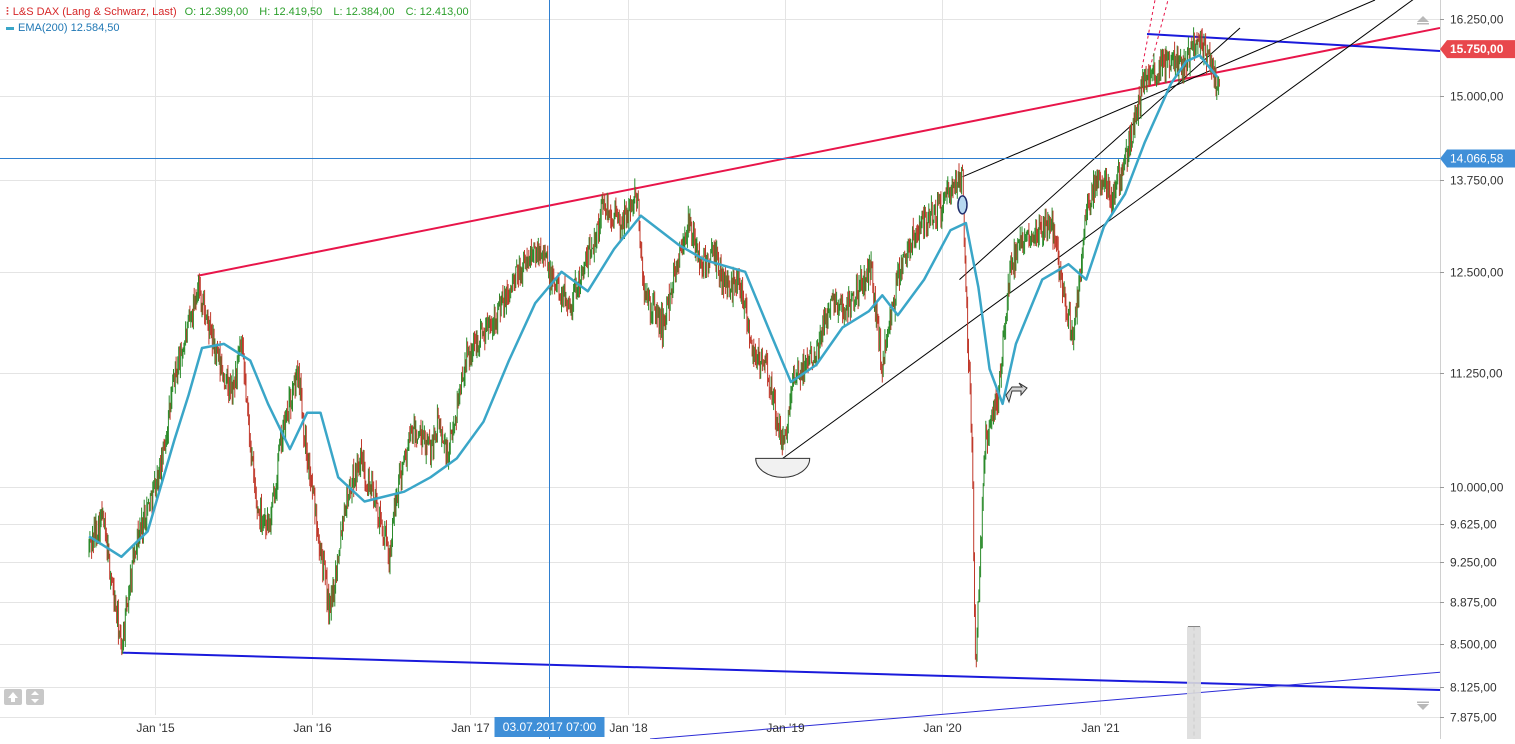 Image resolution: width=1515 pixels, height=744 pixels. Describe the element at coordinates (1473, 688) in the screenshot. I see `y-tick-label: 8.125,00` at that location.